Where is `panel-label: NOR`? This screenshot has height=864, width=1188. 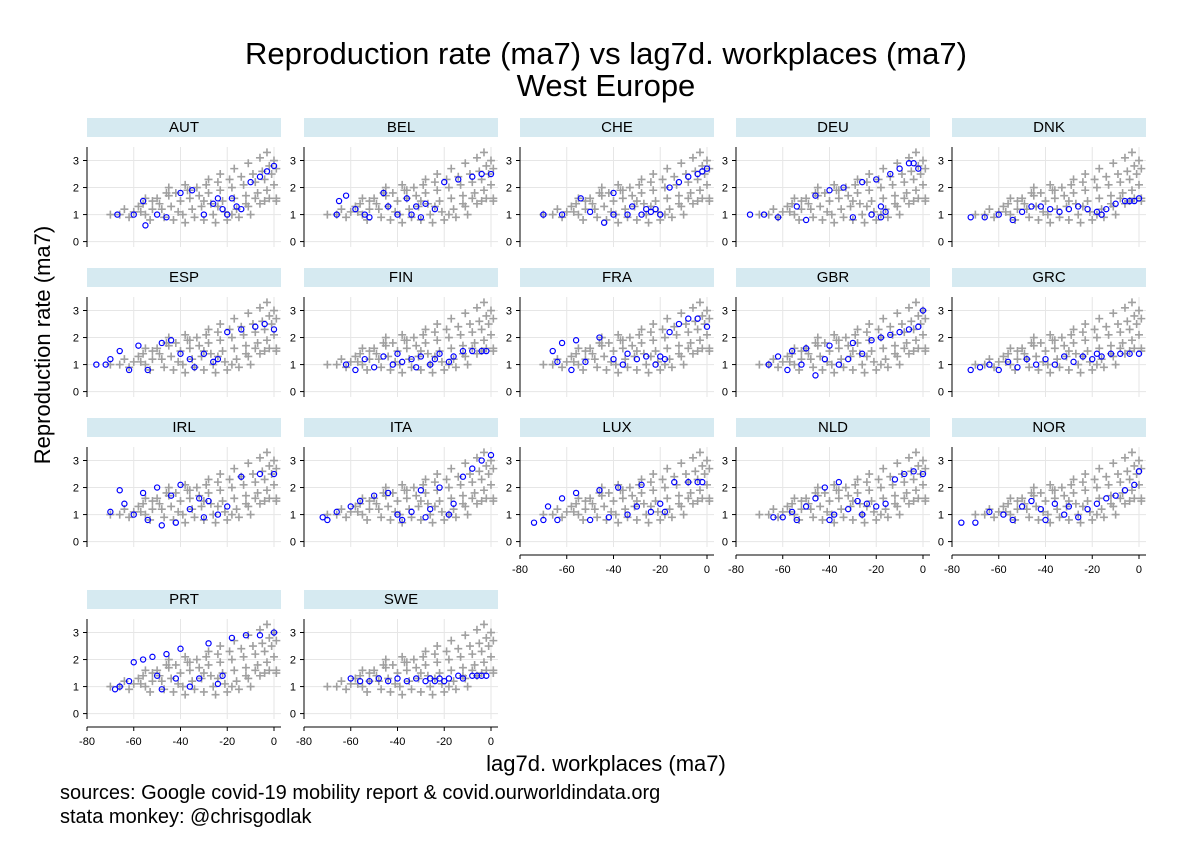
panel-label: NOR is located at coordinates (1049, 427).